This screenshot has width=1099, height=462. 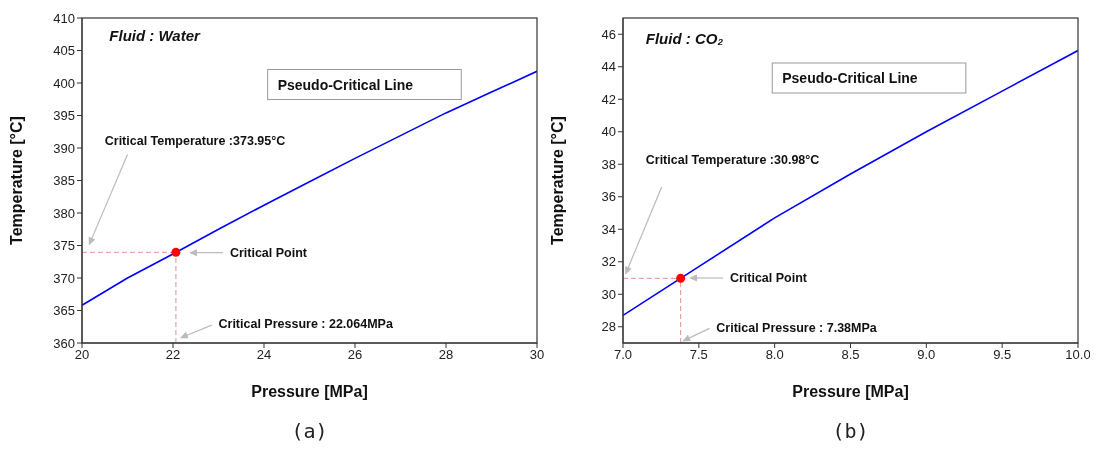 I want to click on text: (a), so click(x=309, y=431).